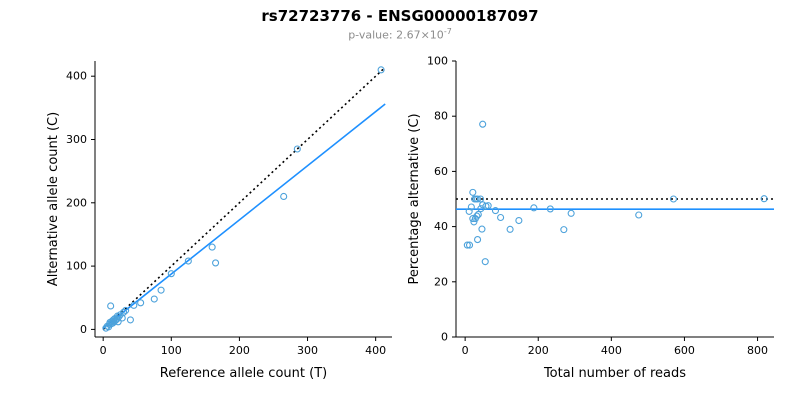 Image resolution: width=800 pixels, height=400 pixels. Describe the element at coordinates (76, 139) in the screenshot. I see `y-tick-label: 300` at that location.